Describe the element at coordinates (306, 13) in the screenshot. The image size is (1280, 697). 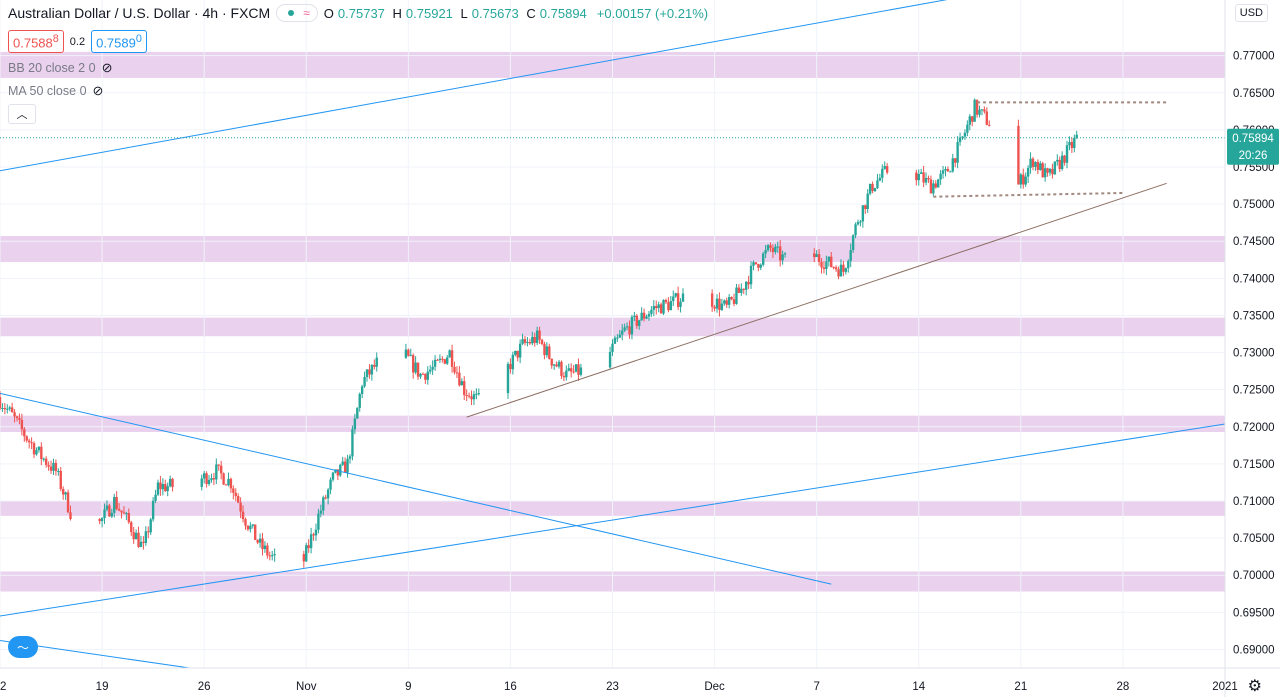
I see `wave-icon: ≈` at that location.